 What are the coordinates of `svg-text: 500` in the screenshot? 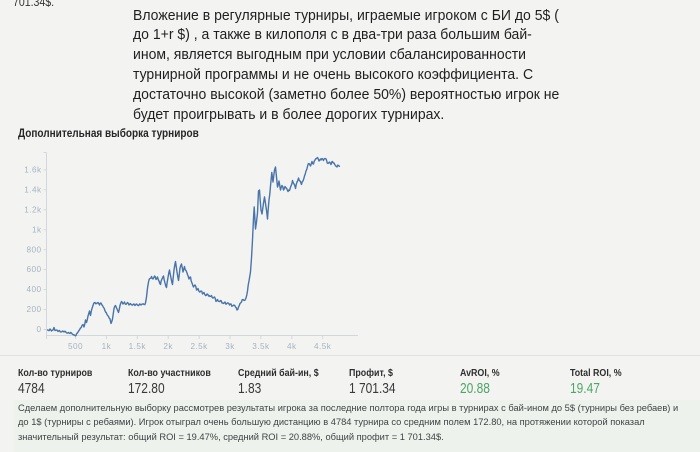 It's located at (75, 346).